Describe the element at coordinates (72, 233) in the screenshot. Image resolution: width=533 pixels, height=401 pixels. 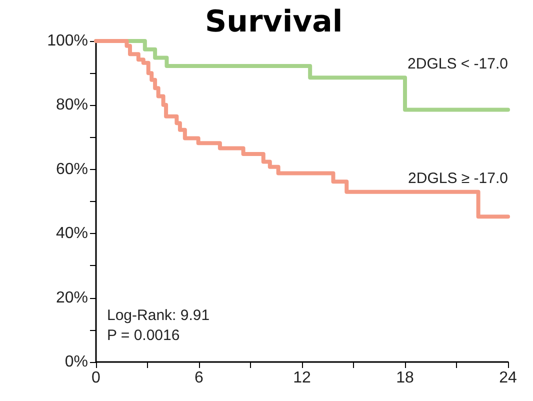
I see `y-tick-label: 40%` at that location.